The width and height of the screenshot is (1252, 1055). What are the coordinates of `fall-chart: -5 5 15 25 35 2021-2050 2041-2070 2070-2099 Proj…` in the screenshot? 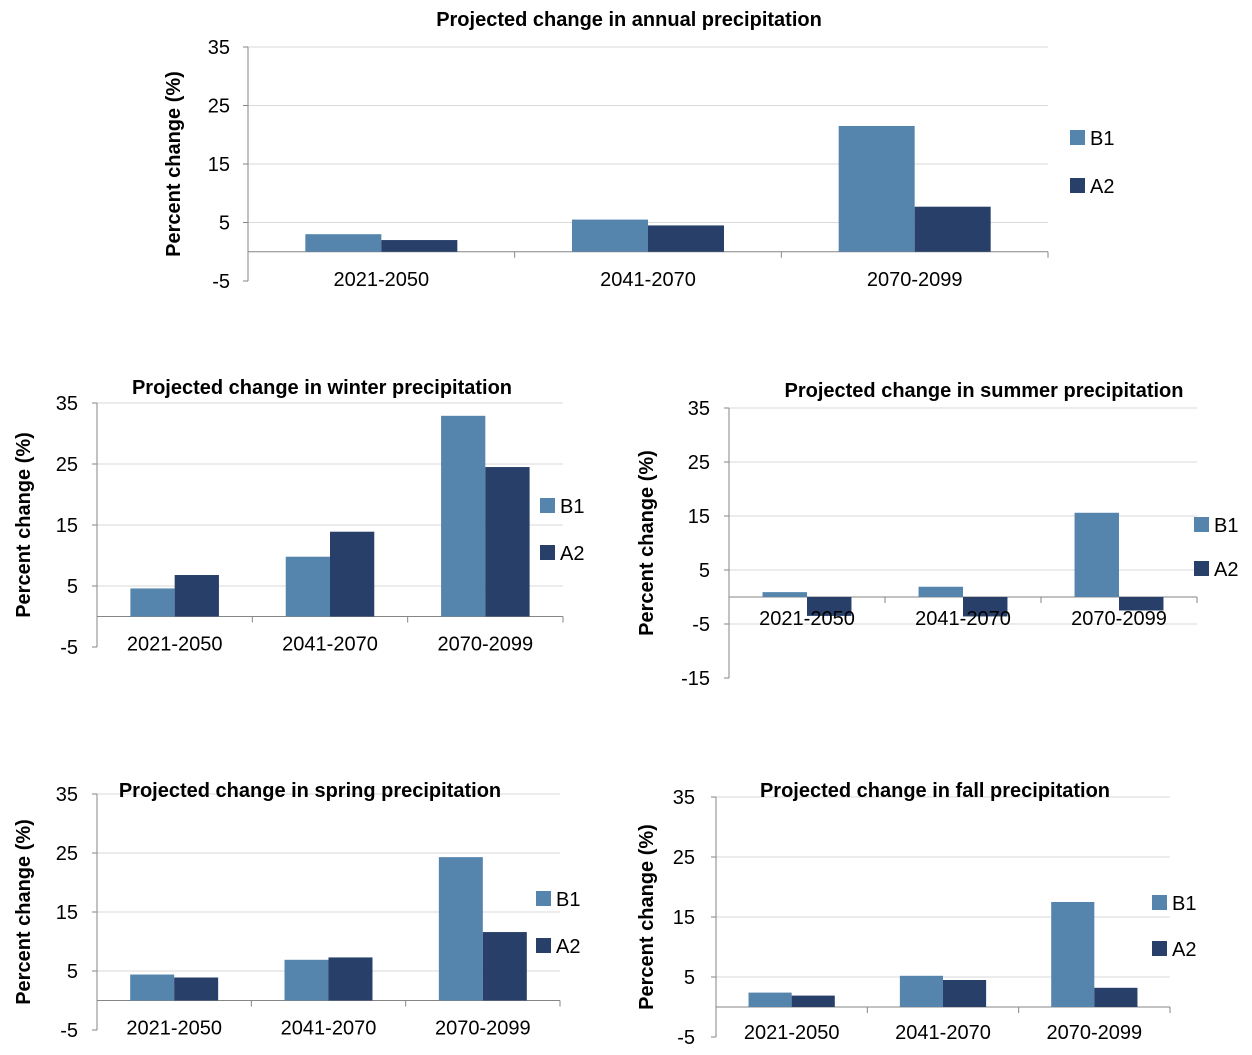 It's located at (916, 914).